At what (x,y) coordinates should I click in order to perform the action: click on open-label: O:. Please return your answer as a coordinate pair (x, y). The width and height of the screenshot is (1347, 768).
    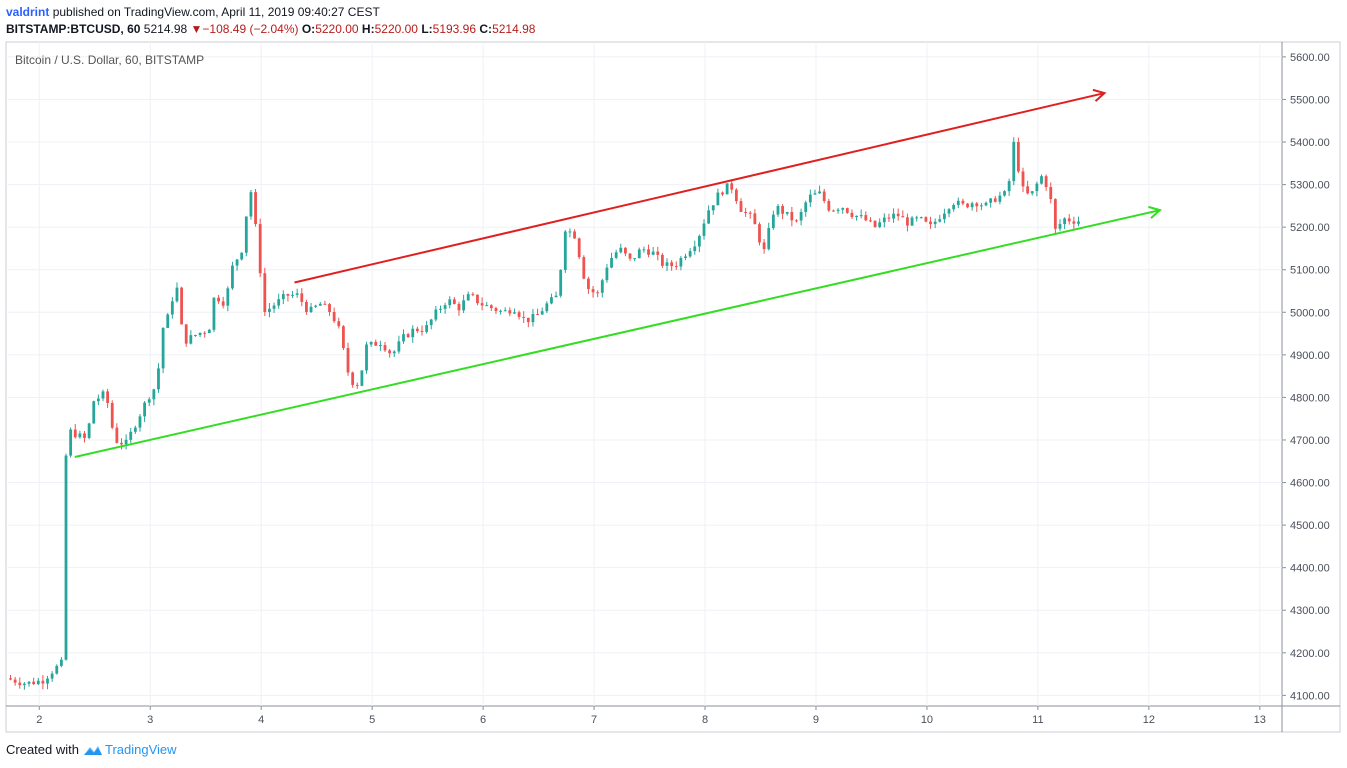
    Looking at the image, I should click on (308, 29).